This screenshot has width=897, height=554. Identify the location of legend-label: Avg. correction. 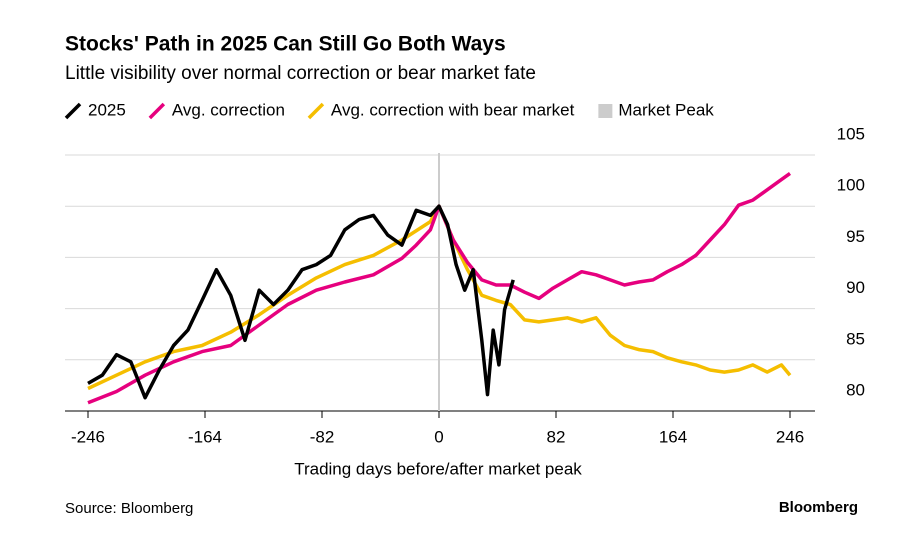
(228, 109).